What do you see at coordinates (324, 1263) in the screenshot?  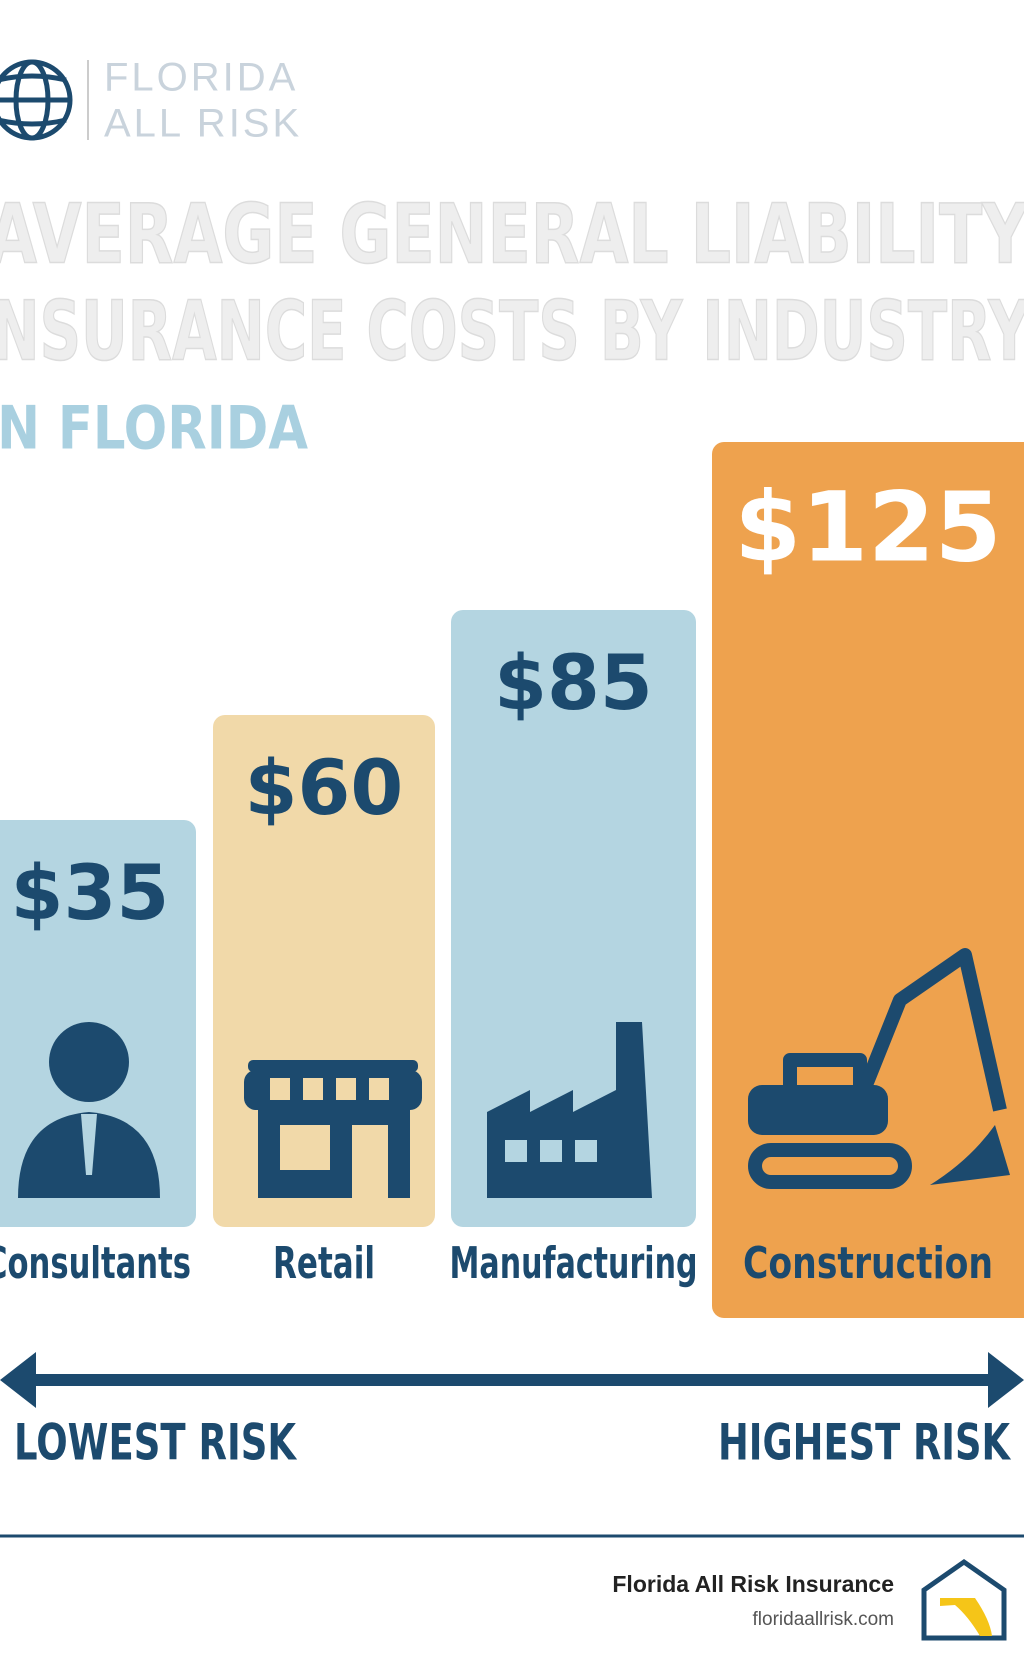 I see `category-label: Retail` at bounding box center [324, 1263].